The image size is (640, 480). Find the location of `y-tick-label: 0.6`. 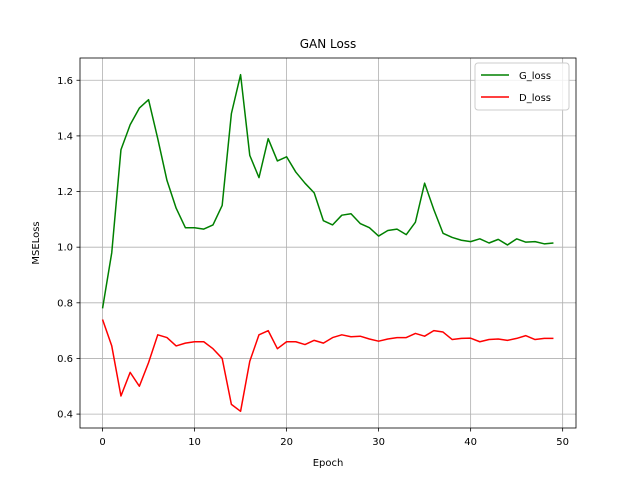

y-tick-label: 0.6 is located at coordinates (65, 359).